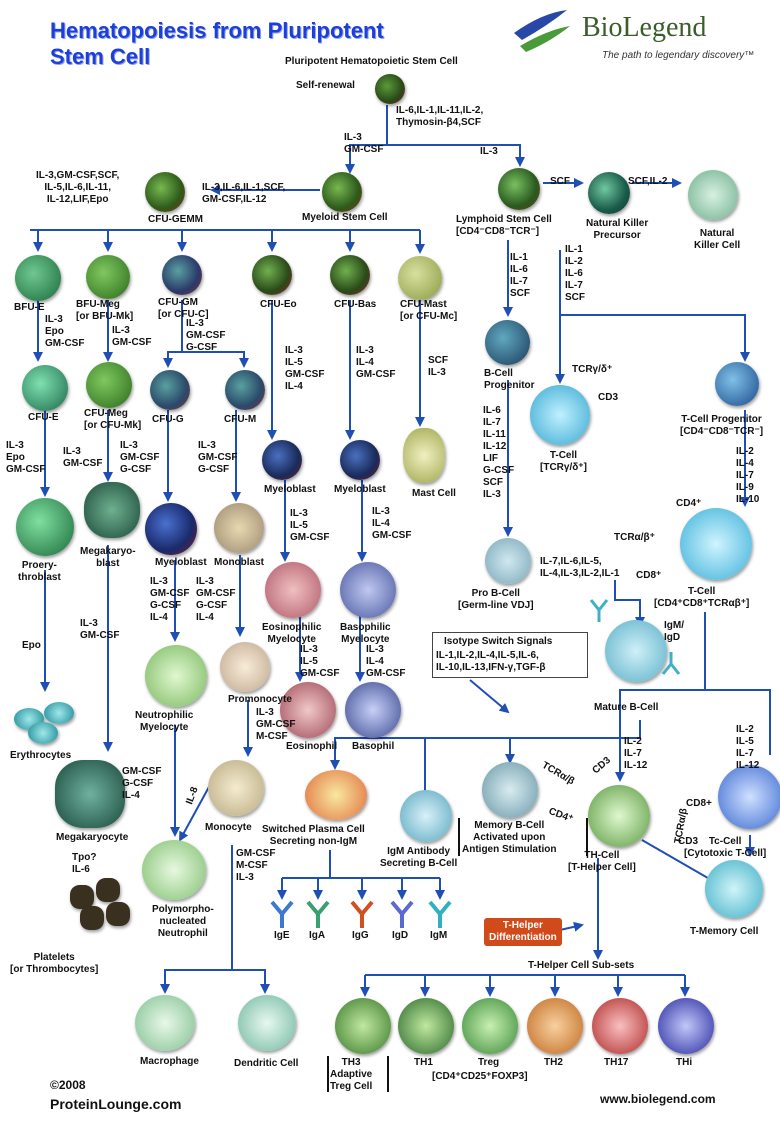 Image resolution: width=780 pixels, height=1121 pixels. Describe the element at coordinates (170, 599) in the screenshot. I see `myeloblast-n-cytokines: IL-3 GM-CSF G-CSF IL-4` at that location.